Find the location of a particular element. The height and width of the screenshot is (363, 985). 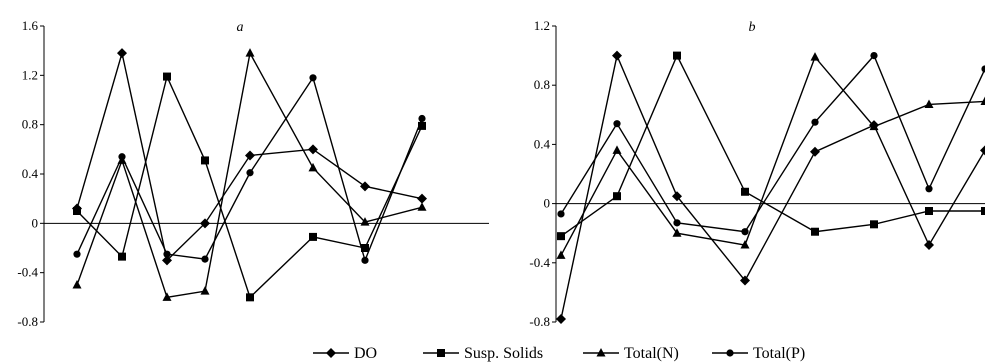

panel-a-y-tick-label: 0.8 is located at coordinates (30, 124).